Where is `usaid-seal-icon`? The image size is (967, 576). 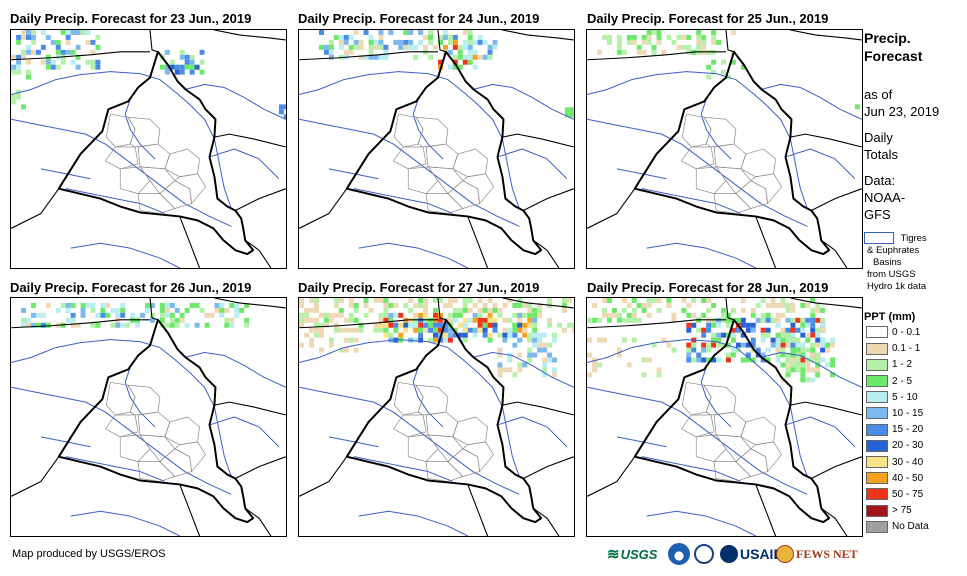 usaid-seal-icon is located at coordinates (729, 554).